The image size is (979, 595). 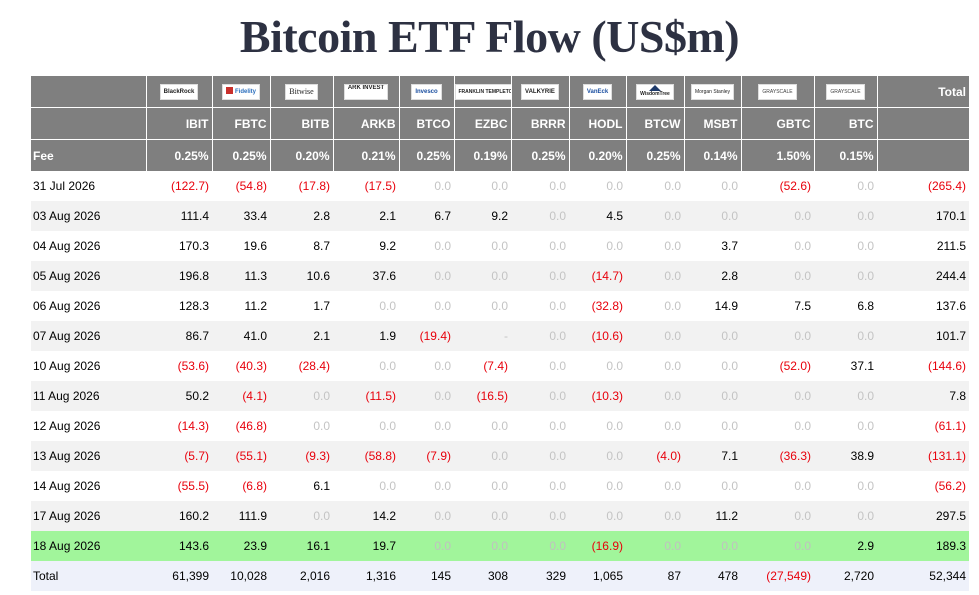 What do you see at coordinates (241, 516) in the screenshot?
I see `flow-cell-fbtc: 111.9` at bounding box center [241, 516].